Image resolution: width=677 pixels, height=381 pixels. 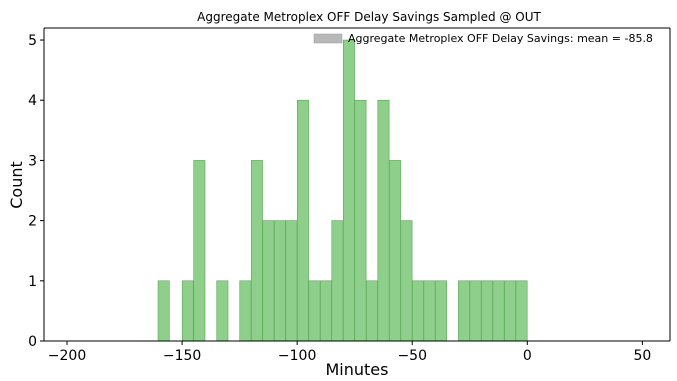 What do you see at coordinates (16, 185) in the screenshot?
I see `y-axis-label: Count` at bounding box center [16, 185].